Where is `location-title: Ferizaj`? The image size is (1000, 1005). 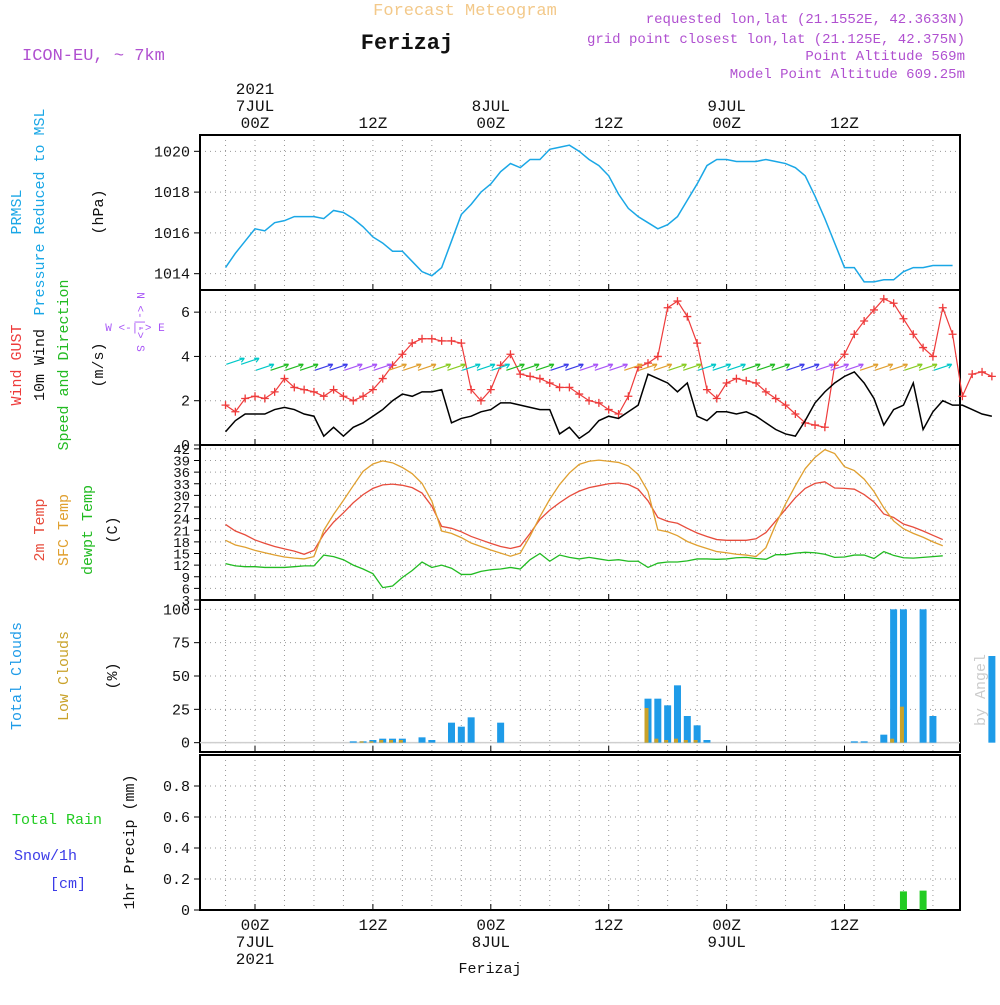
location-title: Ferizaj is located at coordinates (407, 43).